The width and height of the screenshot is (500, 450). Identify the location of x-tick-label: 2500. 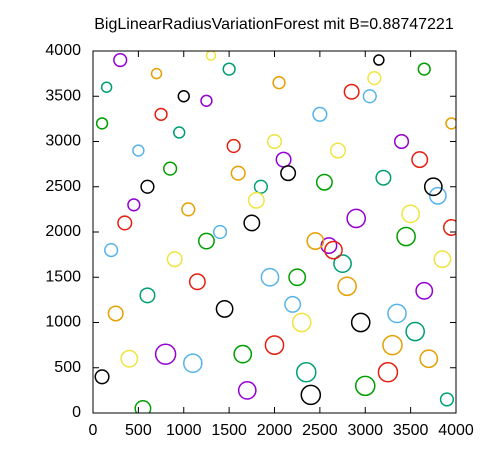
(320, 430).